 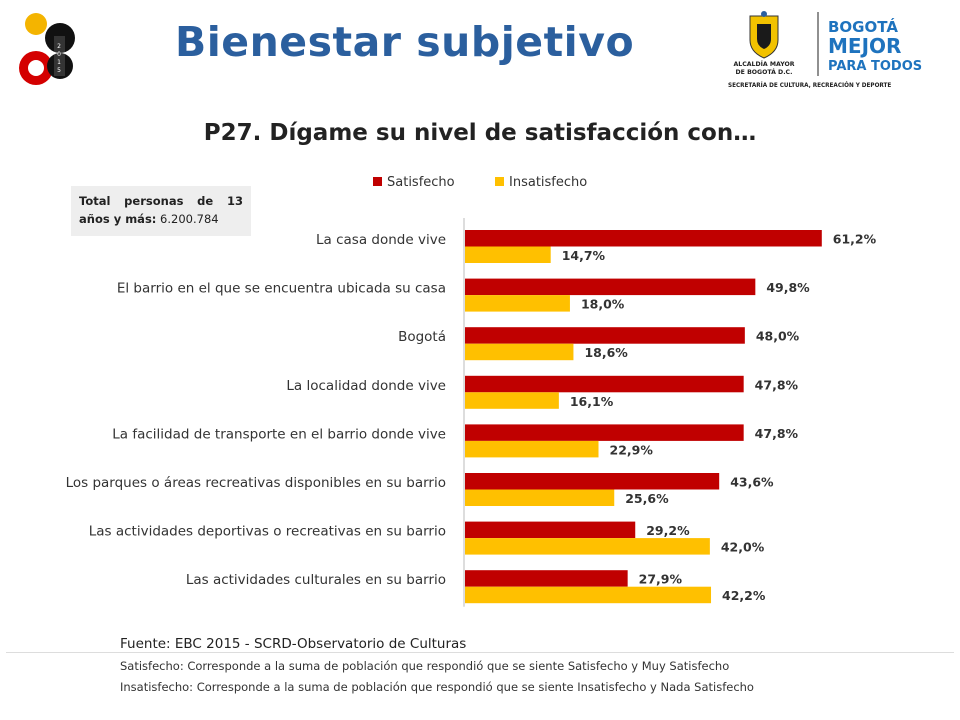 I want to click on legend-label-0: Satisfecho, so click(x=421, y=182).